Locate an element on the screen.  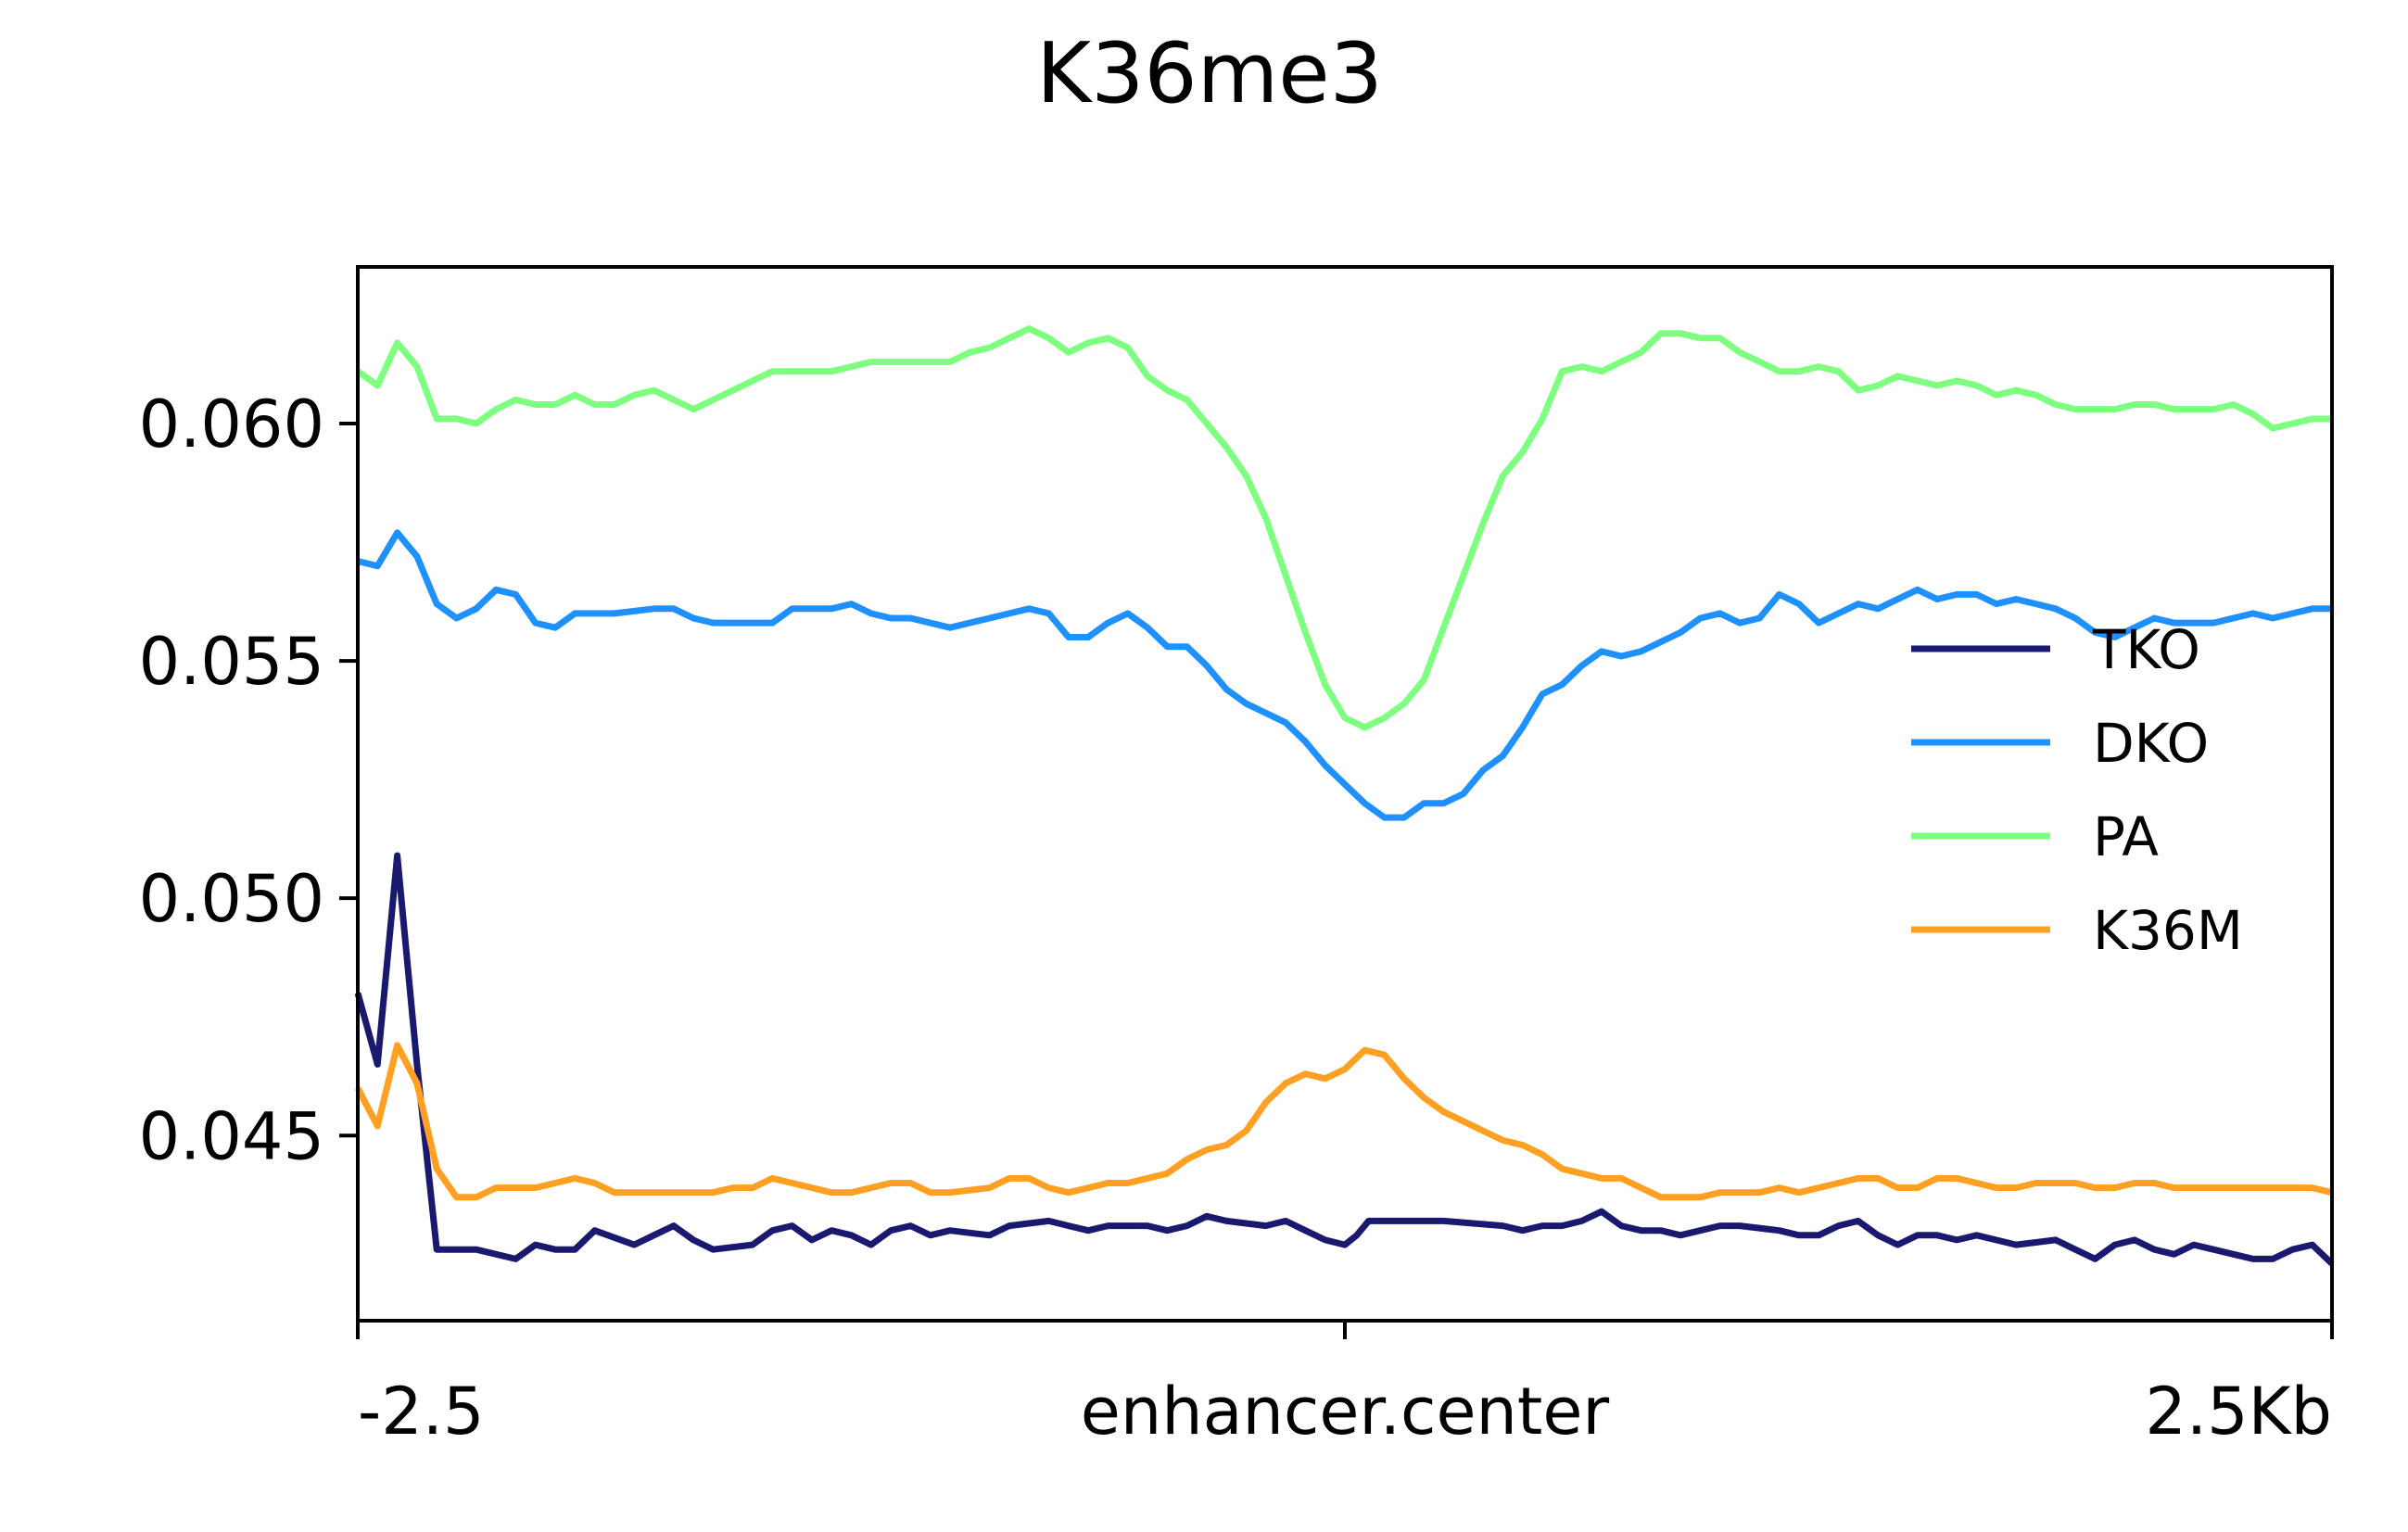
x-tick-label: 2.5Kb is located at coordinates (2239, 1412).